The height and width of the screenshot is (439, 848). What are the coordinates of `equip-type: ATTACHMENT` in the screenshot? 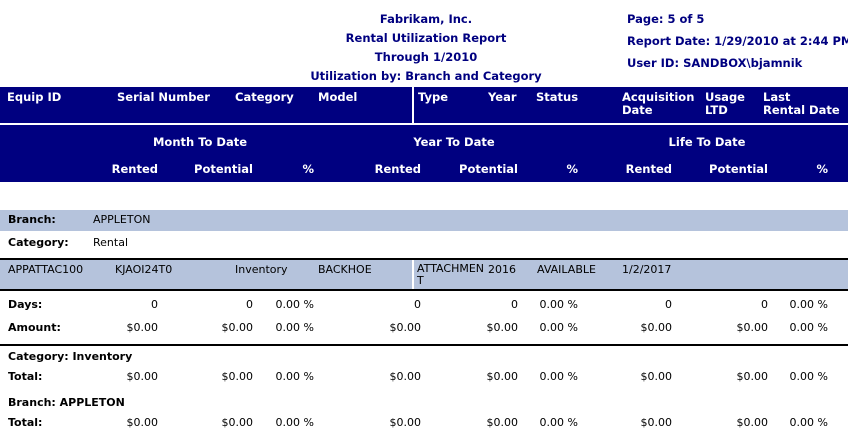 It's located at (451, 274).